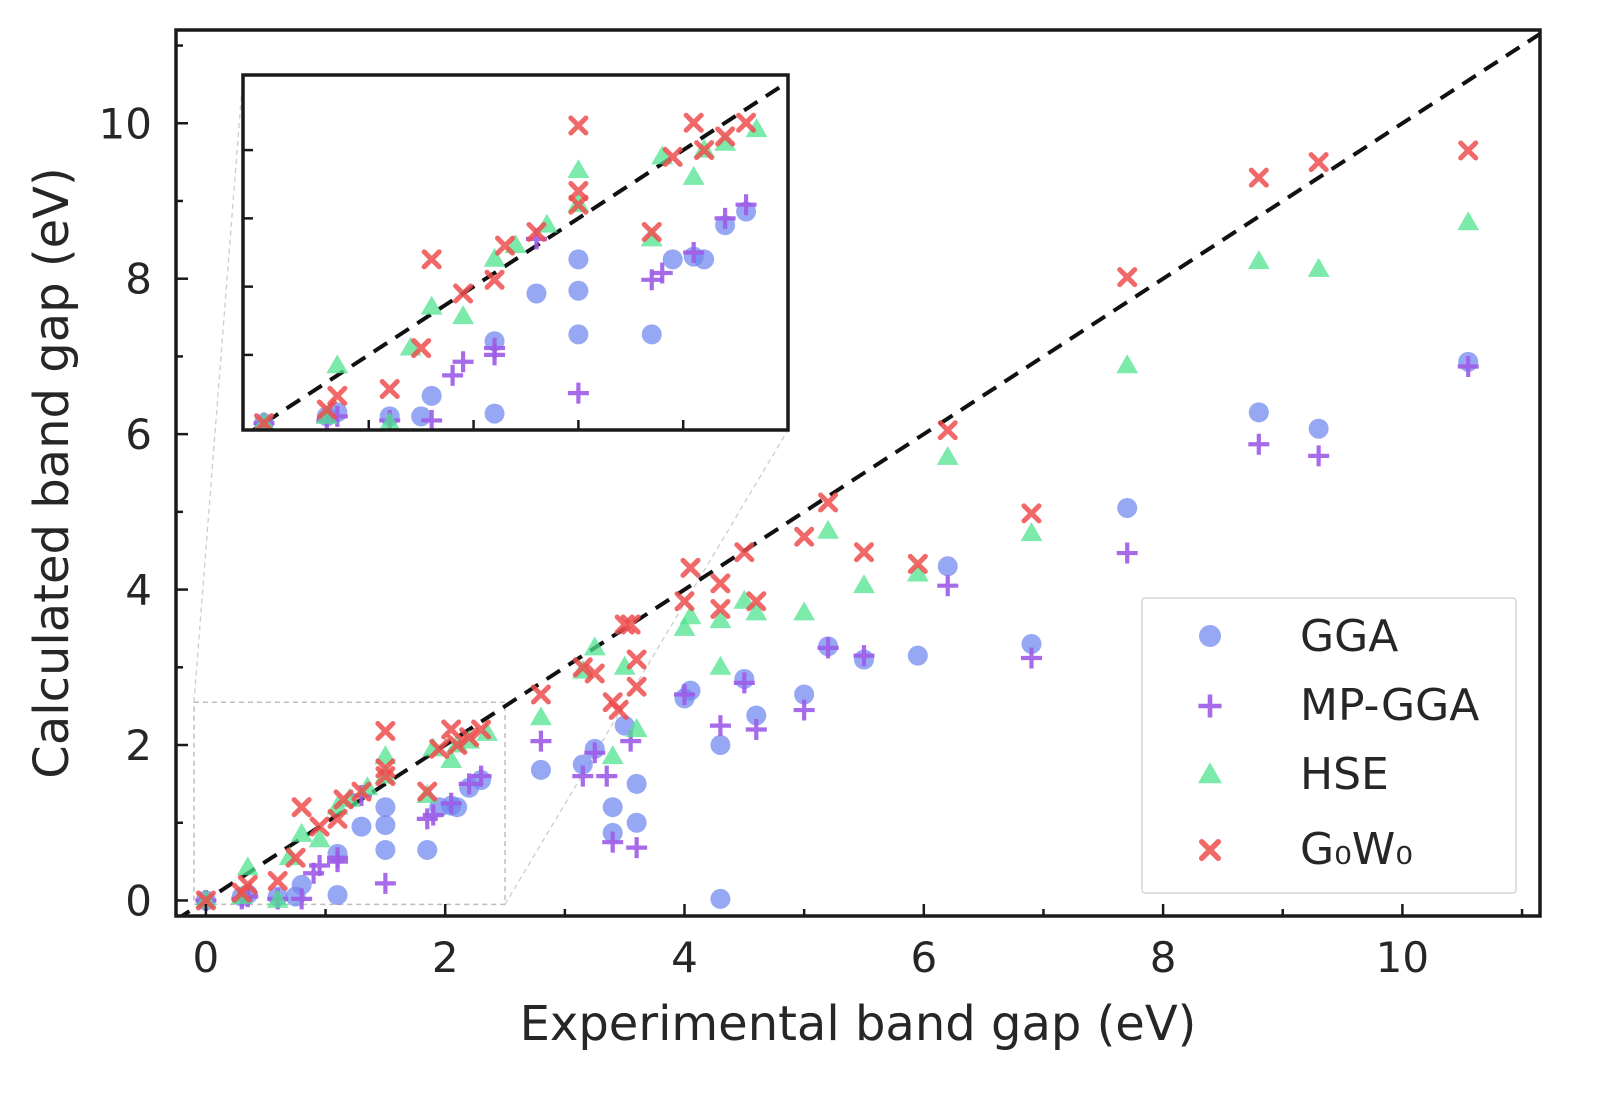  I want to click on legend-label-g0w0: G₀W₀, so click(1356, 849).